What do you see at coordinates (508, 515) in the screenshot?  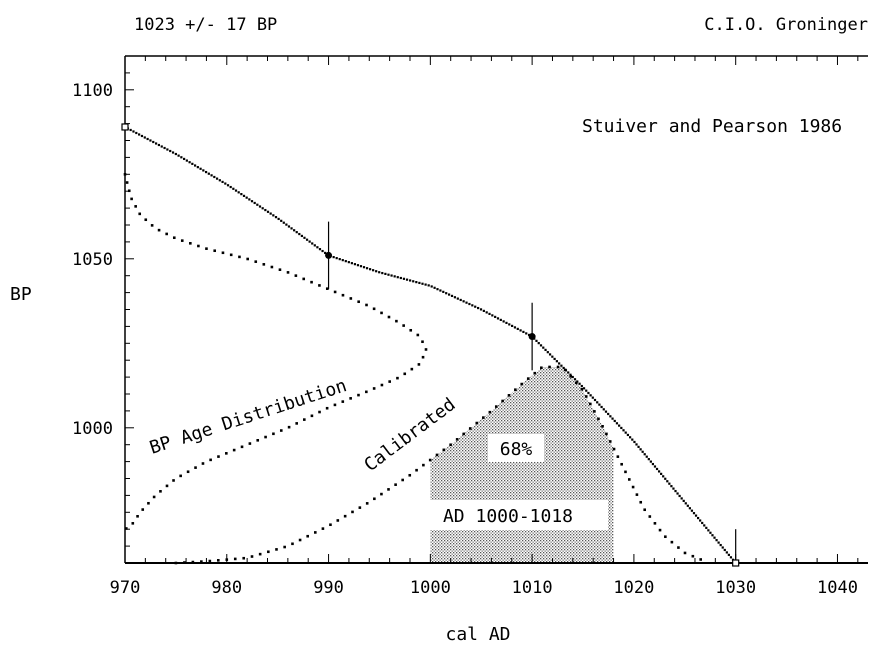 I see `range-label-bg` at bounding box center [508, 515].